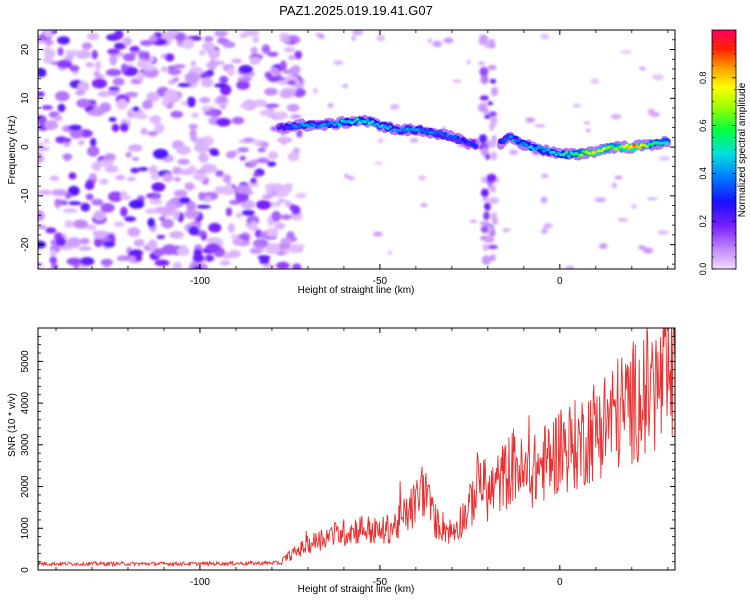 Image resolution: width=750 pixels, height=600 pixels. What do you see at coordinates (25, 195) in the screenshot?
I see `spectrogram-y-tick-label: -10` at bounding box center [25, 195].